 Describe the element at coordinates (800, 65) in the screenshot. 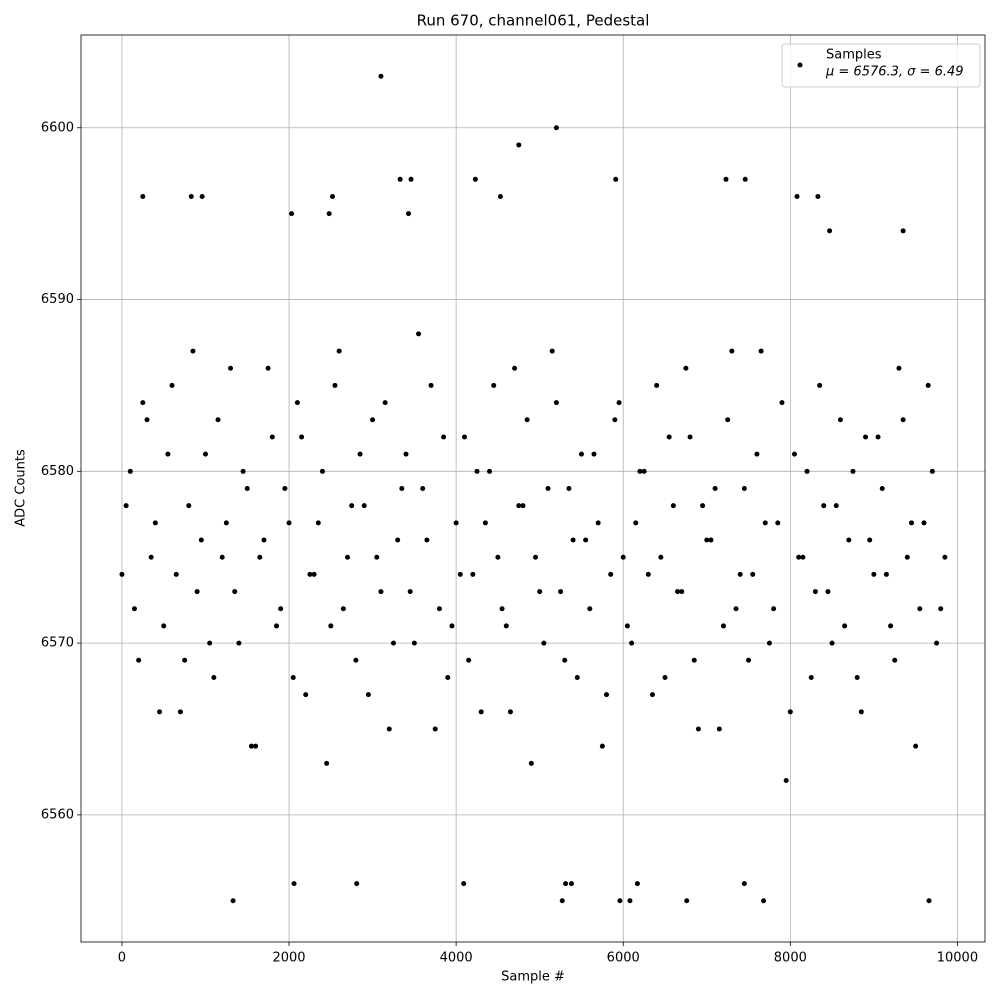

I see `legend-marker` at that location.